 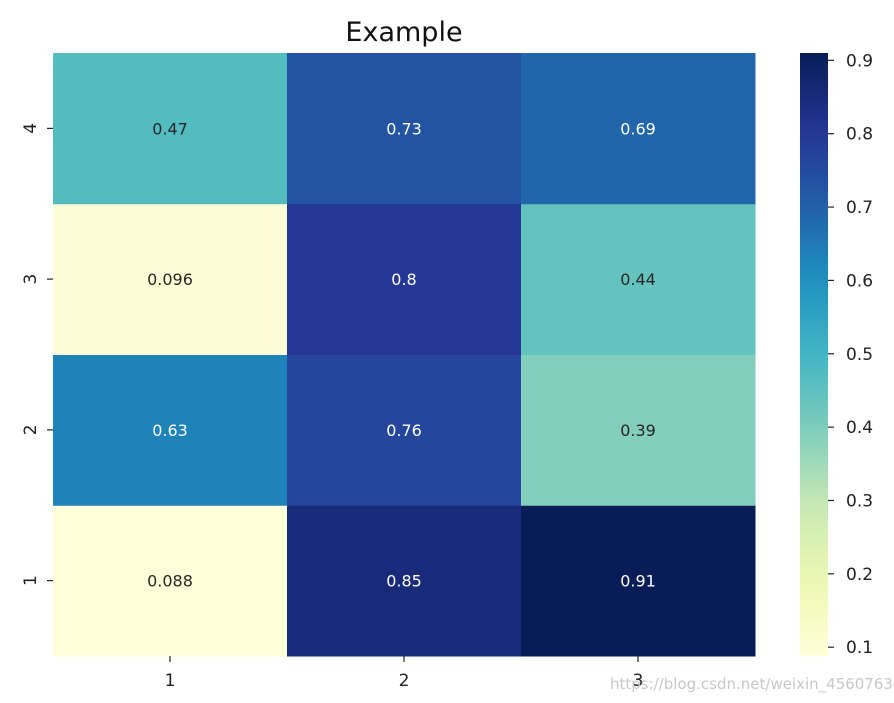 What do you see at coordinates (31, 128) in the screenshot?
I see `y-tick-label: 4` at bounding box center [31, 128].